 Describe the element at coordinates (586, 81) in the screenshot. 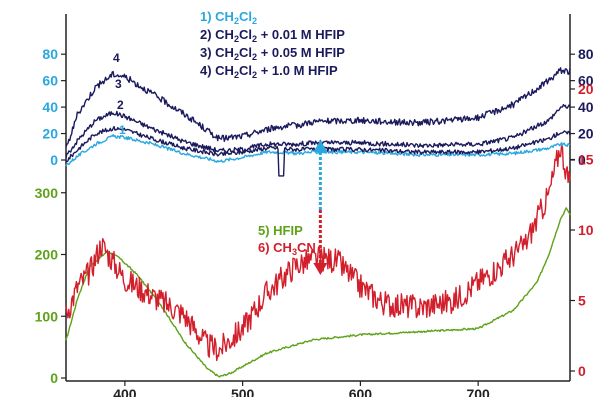

I see `top-right-tick-label: 60` at that location.